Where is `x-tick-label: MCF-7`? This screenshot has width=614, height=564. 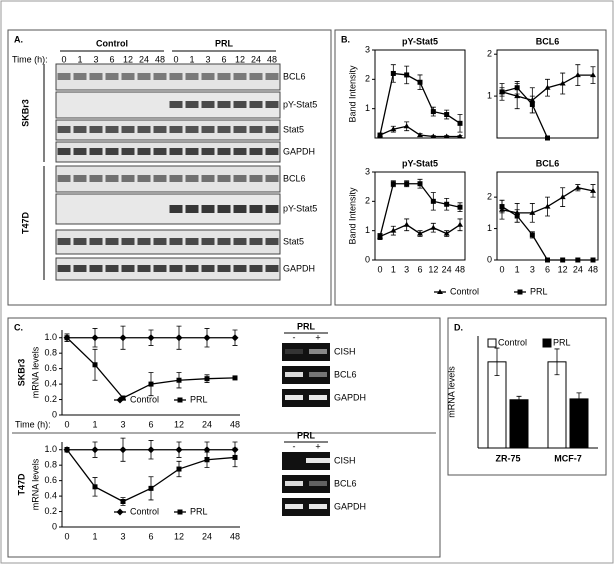
x-tick-label: MCF-7 is located at coordinates (568, 458).